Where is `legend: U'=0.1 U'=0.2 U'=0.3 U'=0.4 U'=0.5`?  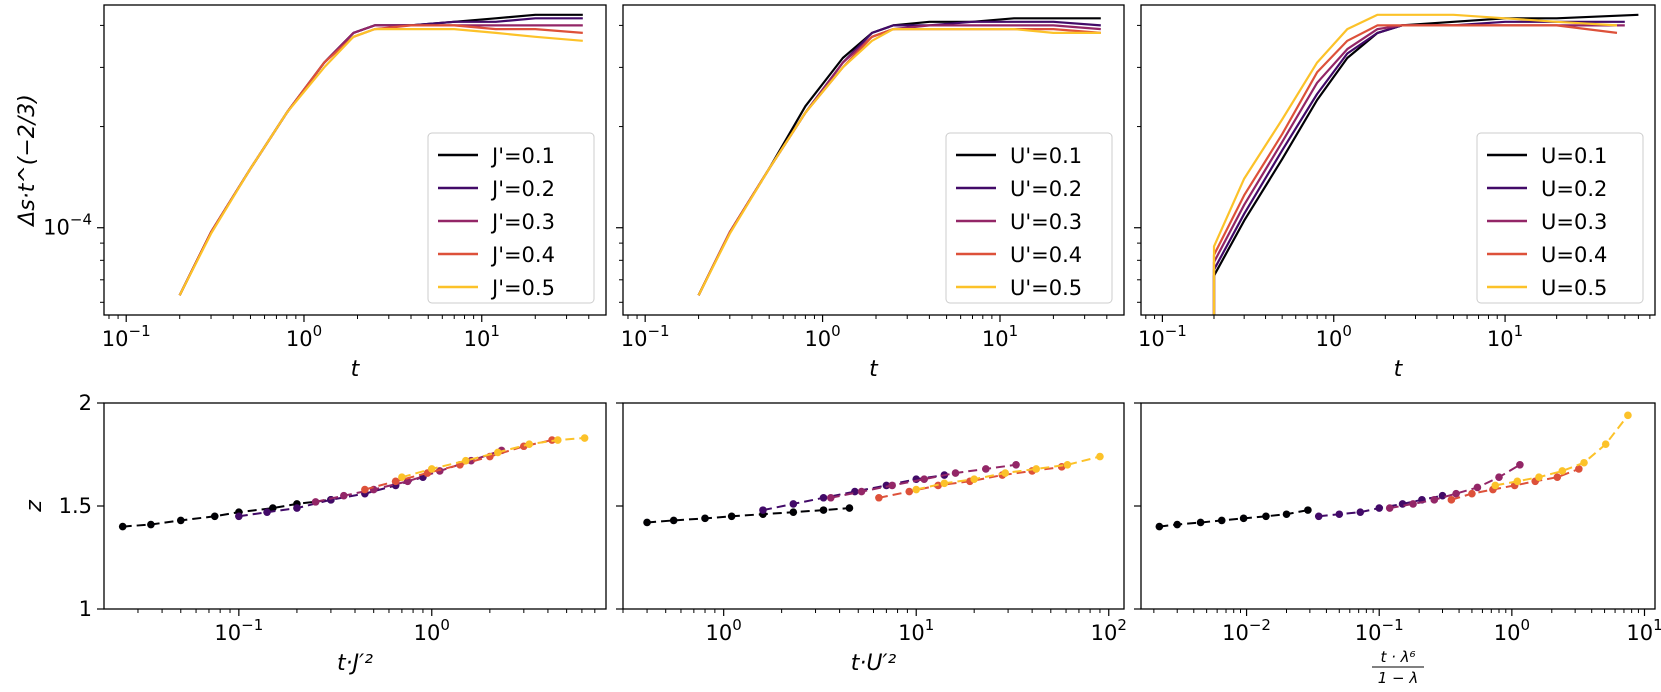
legend: U'=0.1 U'=0.2 U'=0.3 U'=0.4 U'=0.5 is located at coordinates (1029, 218).